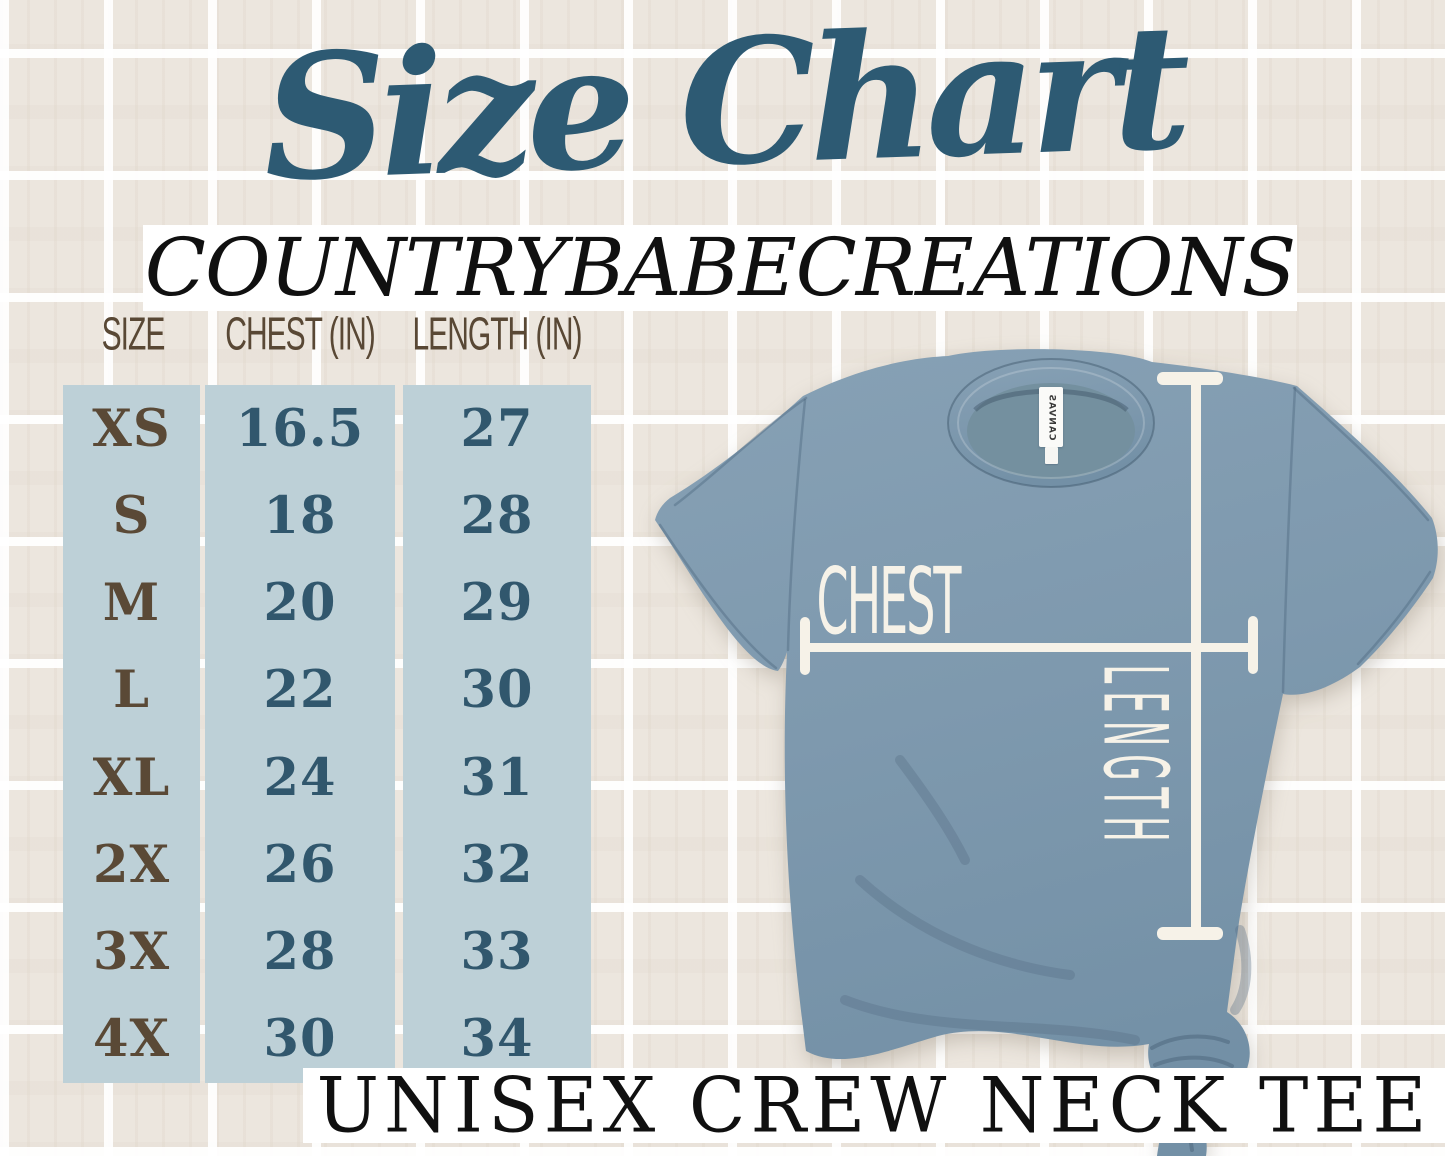 The height and width of the screenshot is (1156, 1445). Describe the element at coordinates (497, 335) in the screenshot. I see `column-header-length: LENGTH (IN)` at that location.